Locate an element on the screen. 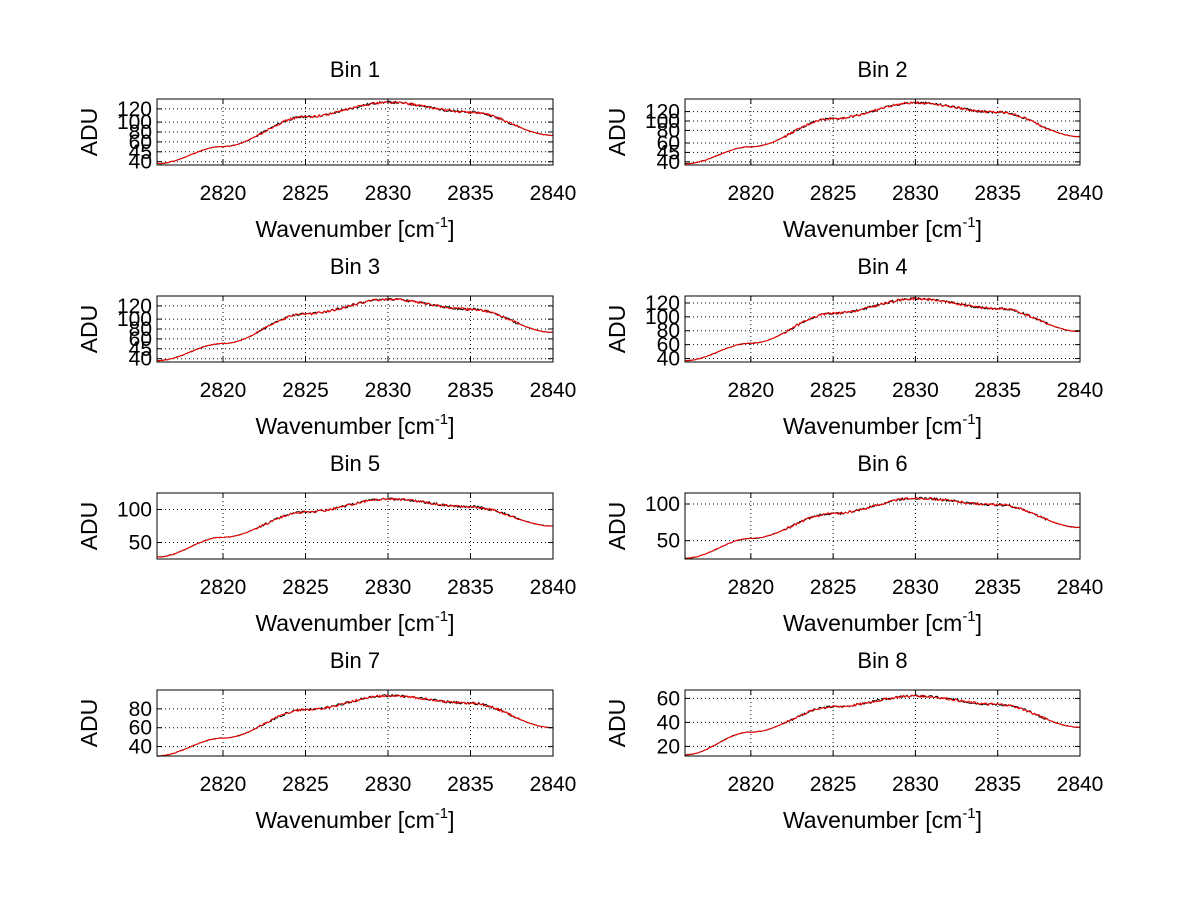 The height and width of the screenshot is (901, 1200). subplot-title: Bin 5 is located at coordinates (355, 463).